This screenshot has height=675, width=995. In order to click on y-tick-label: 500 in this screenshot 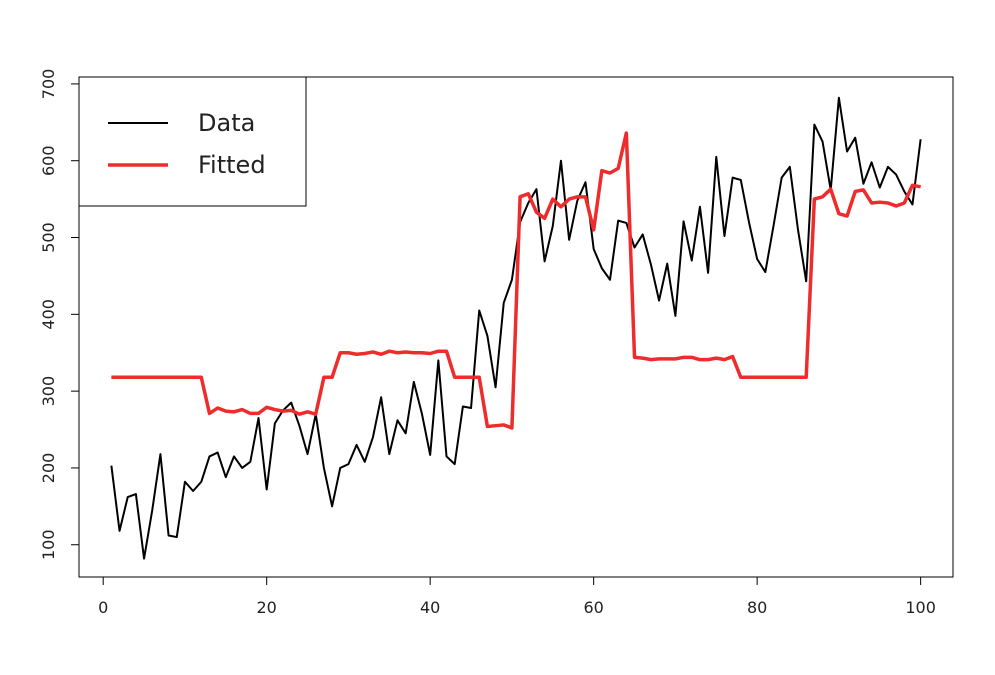, I will do `click(48, 237)`.